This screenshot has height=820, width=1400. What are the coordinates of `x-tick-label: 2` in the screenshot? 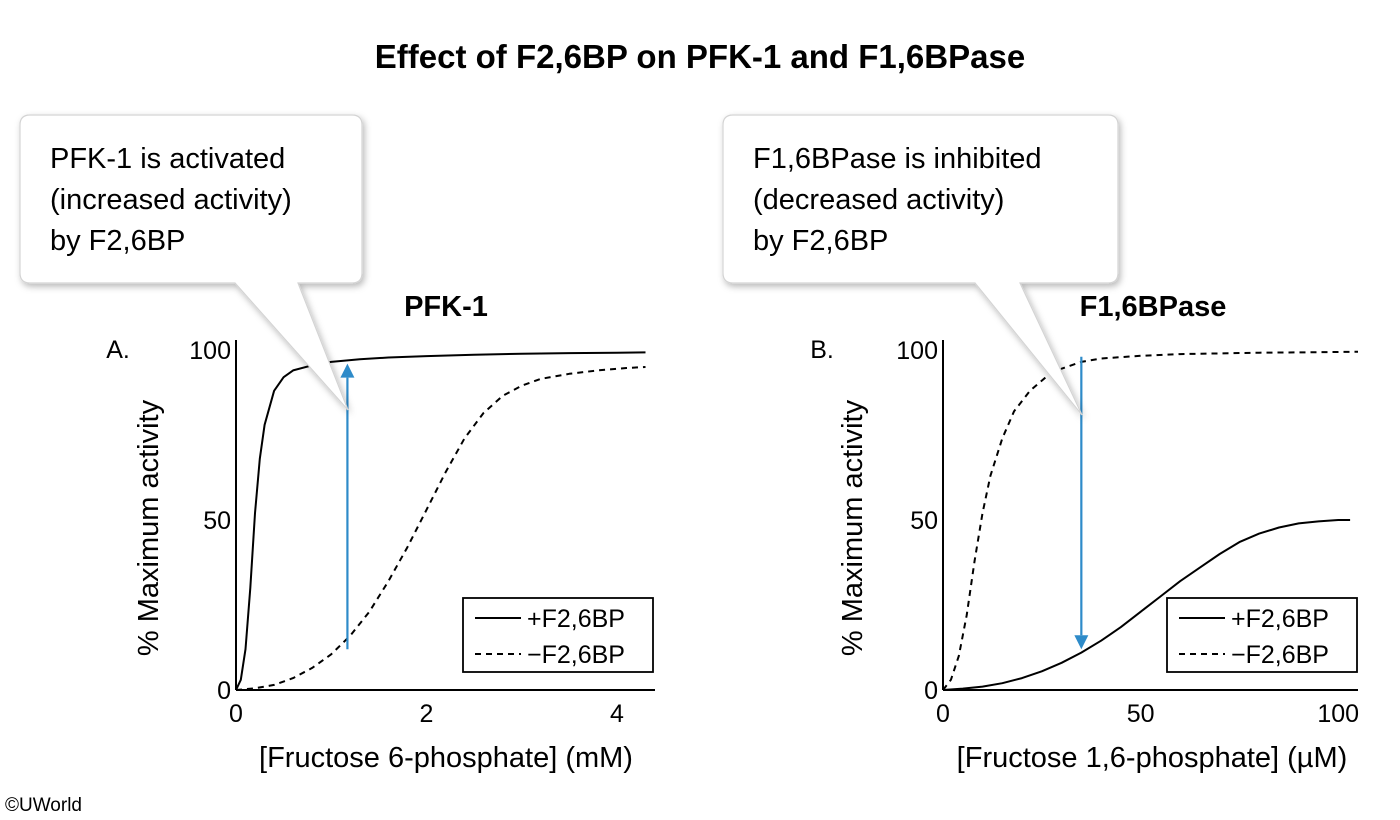 It's located at (427, 714).